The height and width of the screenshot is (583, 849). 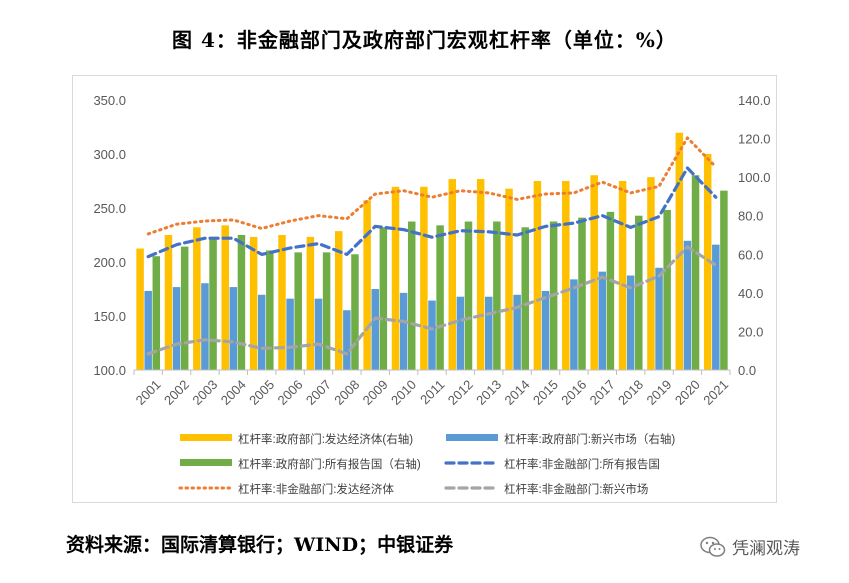 What do you see at coordinates (658, 392) in the screenshot?
I see `x-tick-label: 2019` at bounding box center [658, 392].